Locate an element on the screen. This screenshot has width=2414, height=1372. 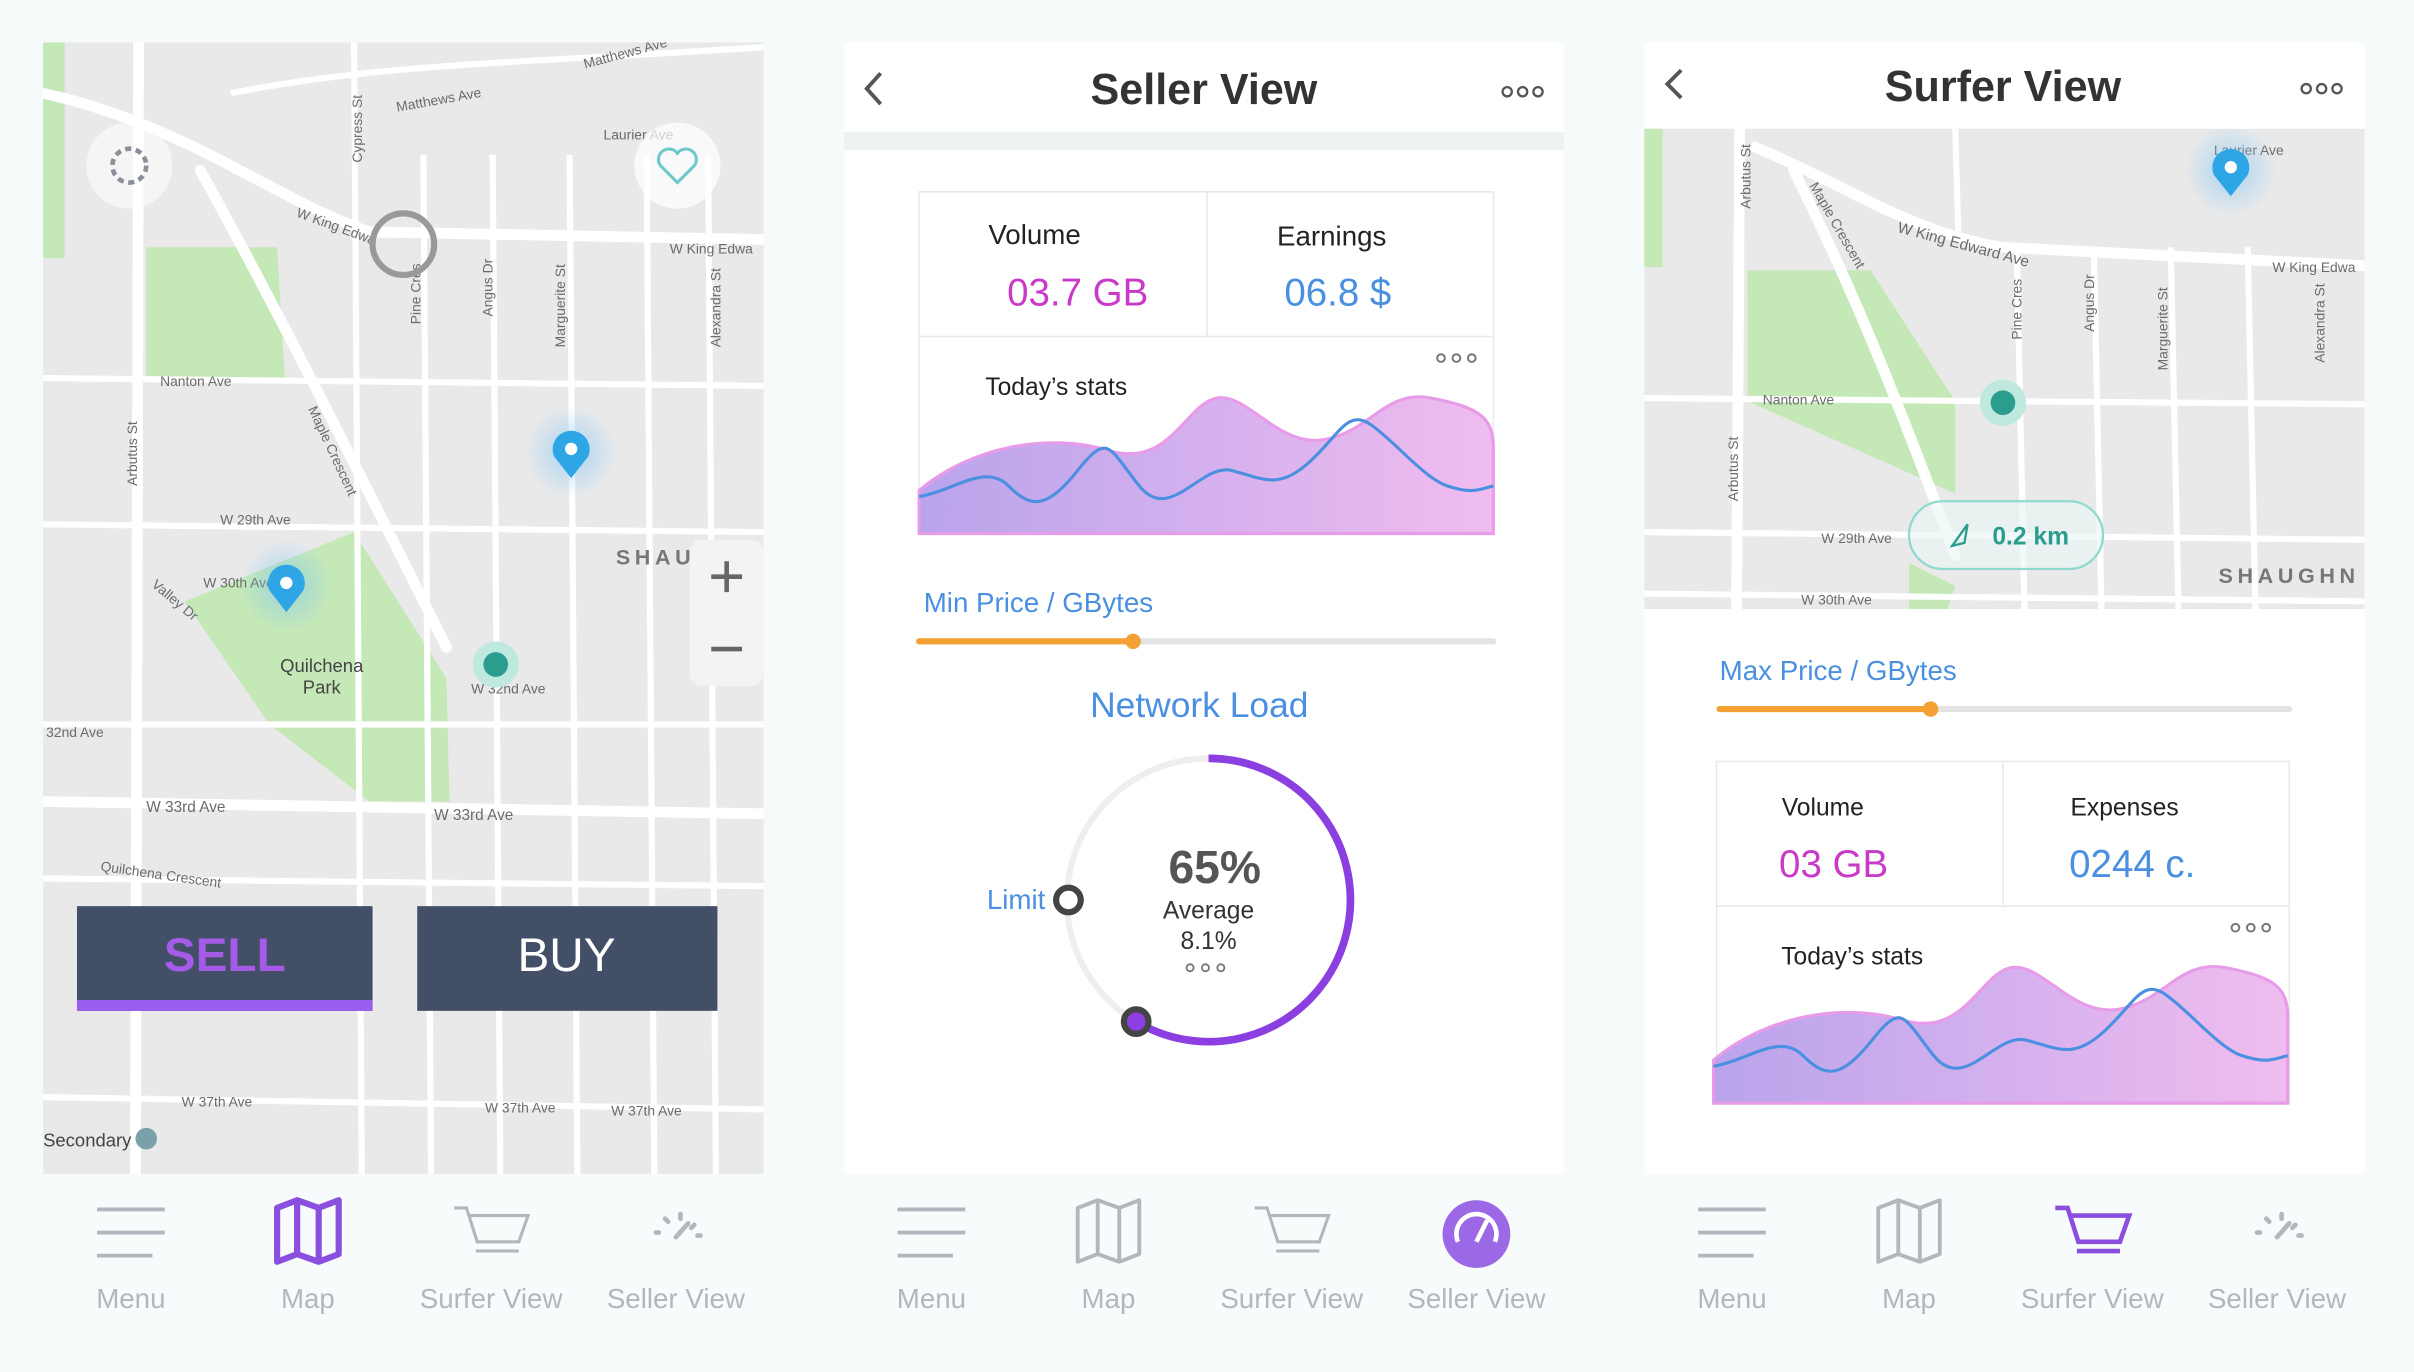
expenses-value: 0244 c. is located at coordinates (2132, 864).